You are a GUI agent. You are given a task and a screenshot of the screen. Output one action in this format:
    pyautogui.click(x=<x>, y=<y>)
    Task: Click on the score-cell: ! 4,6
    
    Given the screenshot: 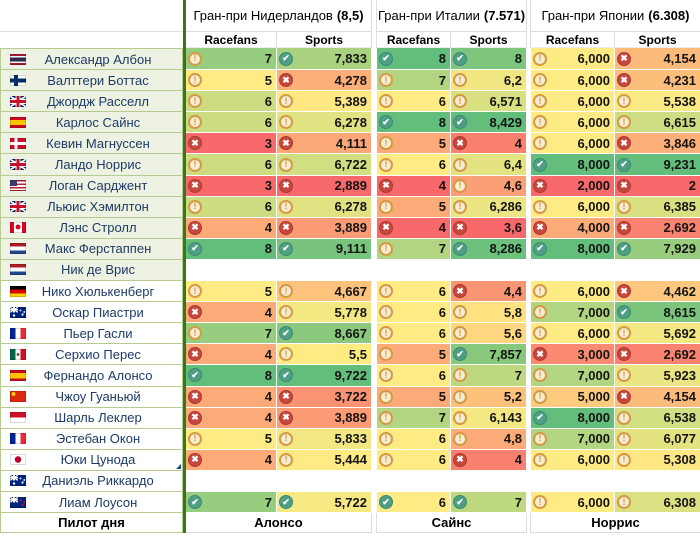 What is the action you would take?
    pyautogui.click(x=488, y=186)
    